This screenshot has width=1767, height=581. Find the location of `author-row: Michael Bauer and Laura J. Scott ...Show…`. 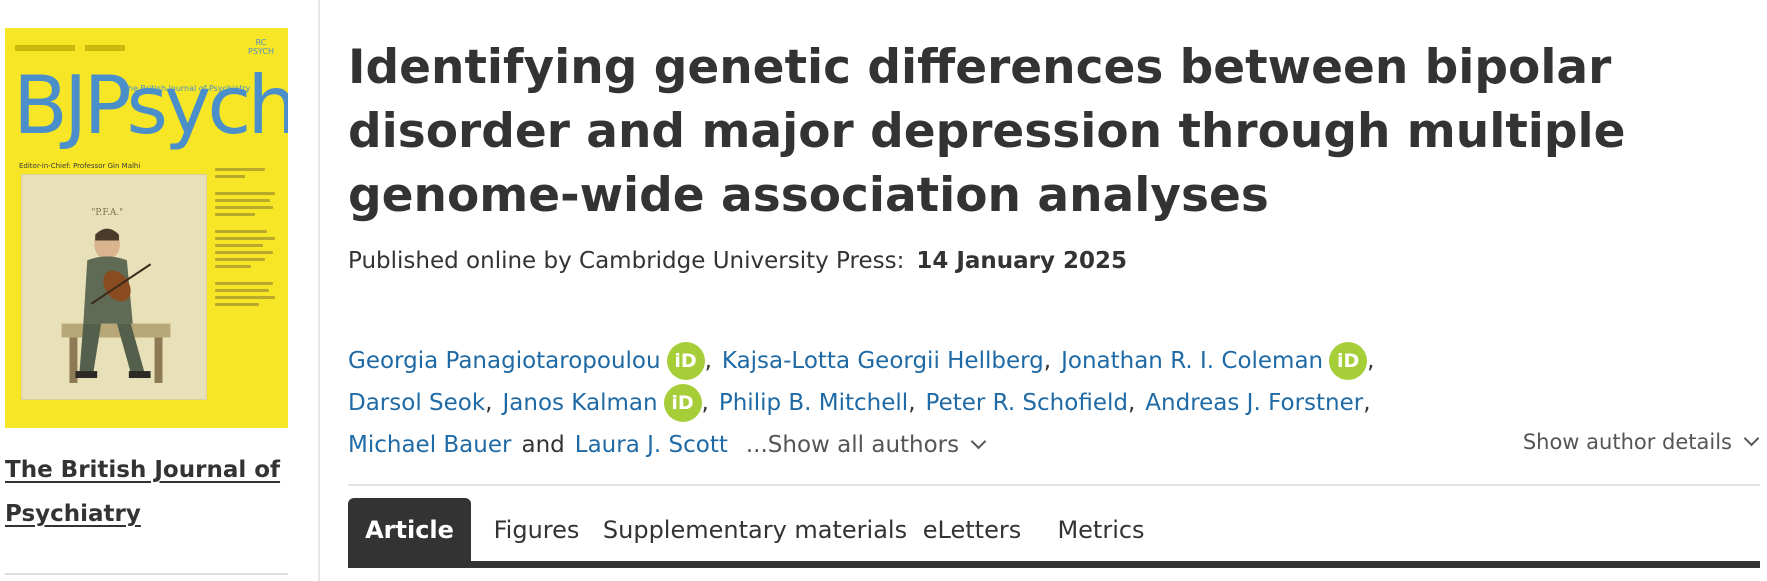

author-row: Michael Bauer and Laura J. Scott ...Show… is located at coordinates (1048, 445).